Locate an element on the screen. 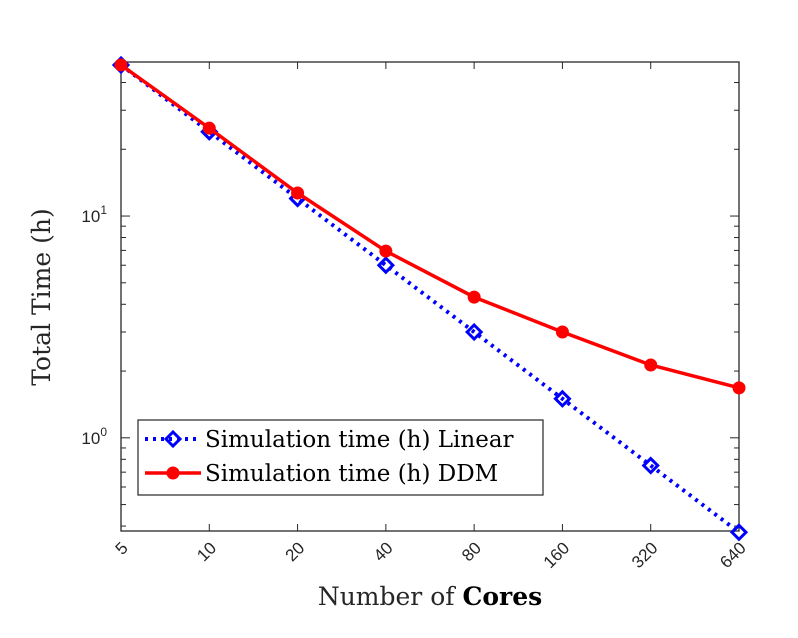 Image resolution: width=798 pixels, height=638 pixels. legend-label: Simulation time (h) Linear is located at coordinates (359, 440).